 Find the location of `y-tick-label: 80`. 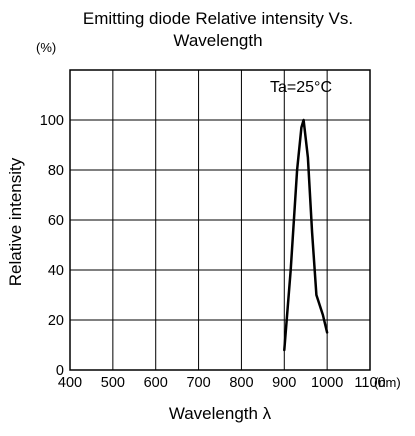

y-tick-label: 80 is located at coordinates (56, 171).